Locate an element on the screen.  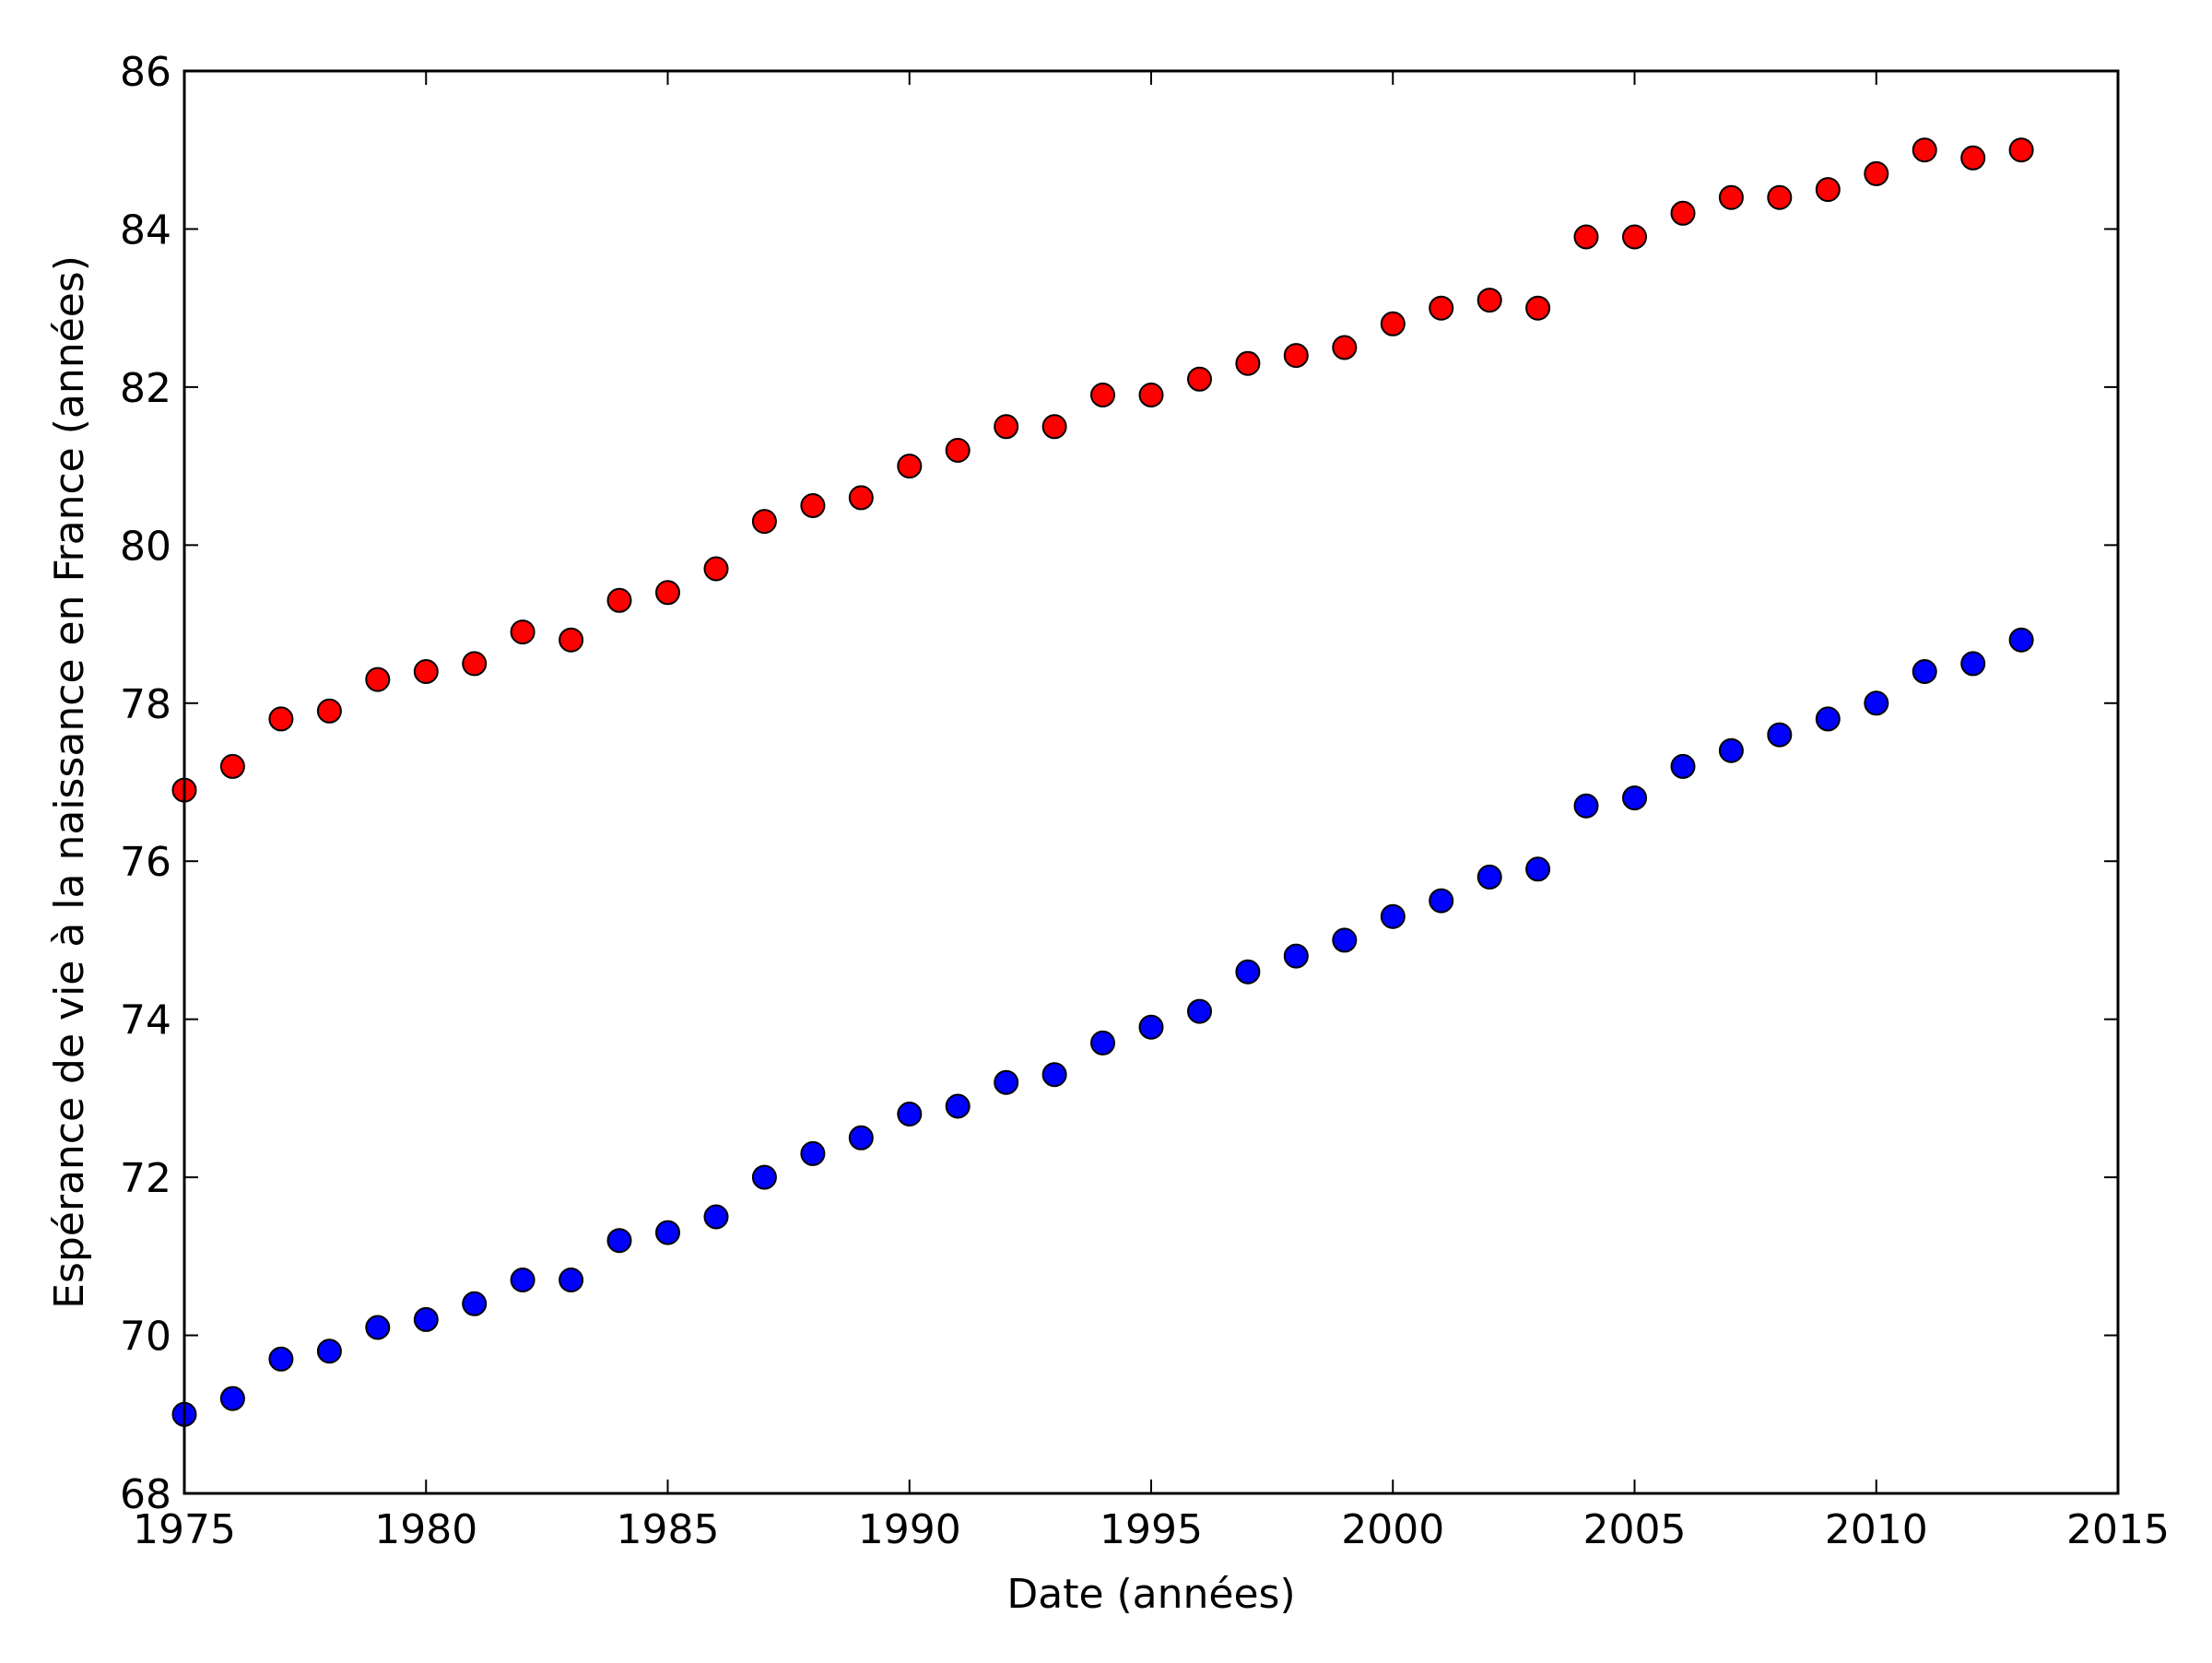
y-tick-label: 86 is located at coordinates (145, 72).